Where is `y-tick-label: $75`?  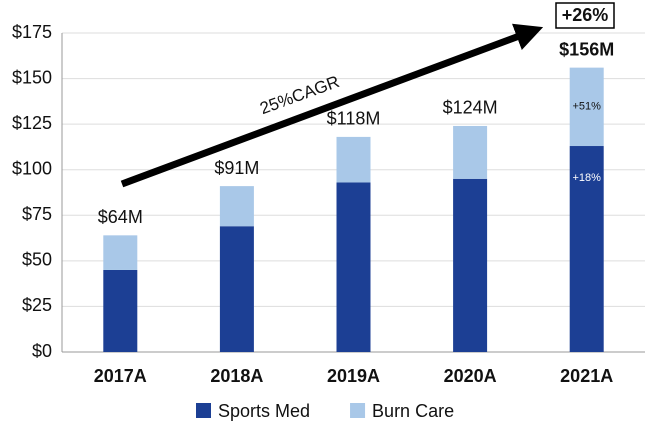 y-tick-label: $75 is located at coordinates (37, 214).